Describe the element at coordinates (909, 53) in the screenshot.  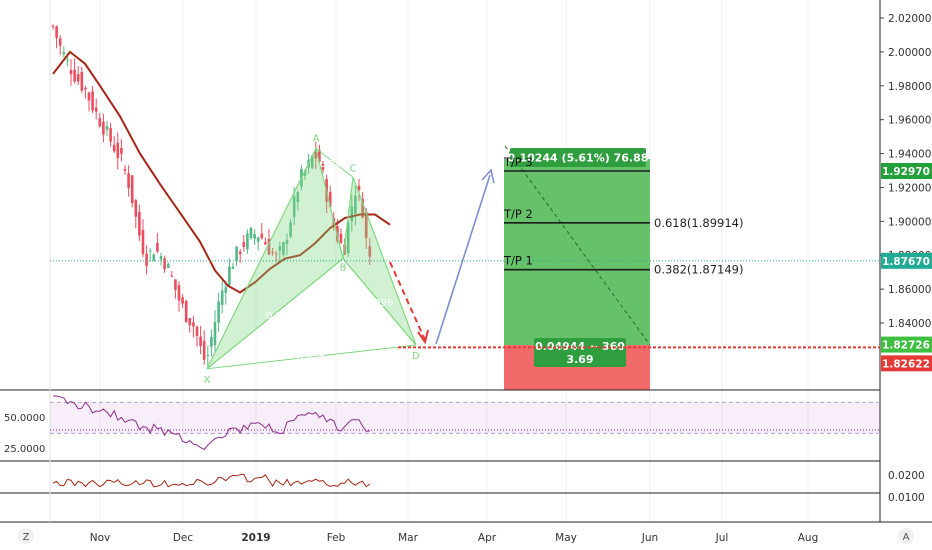
I see `price-tick-label: 2.00000` at that location.